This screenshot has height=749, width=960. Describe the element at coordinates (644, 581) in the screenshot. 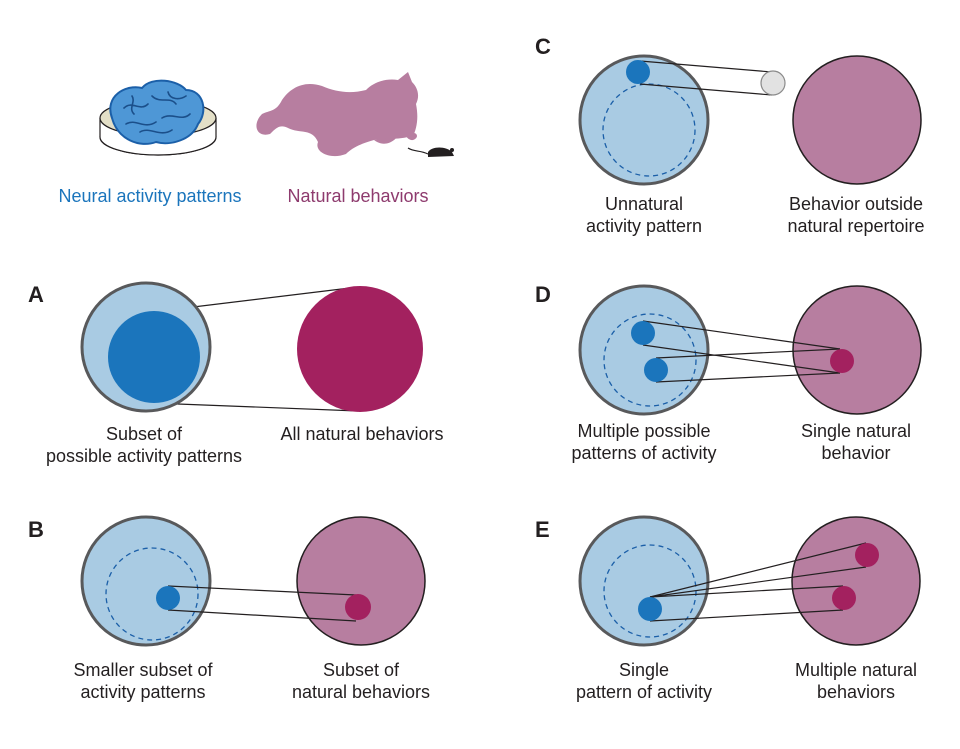

I see `panel-e-activity-space` at that location.